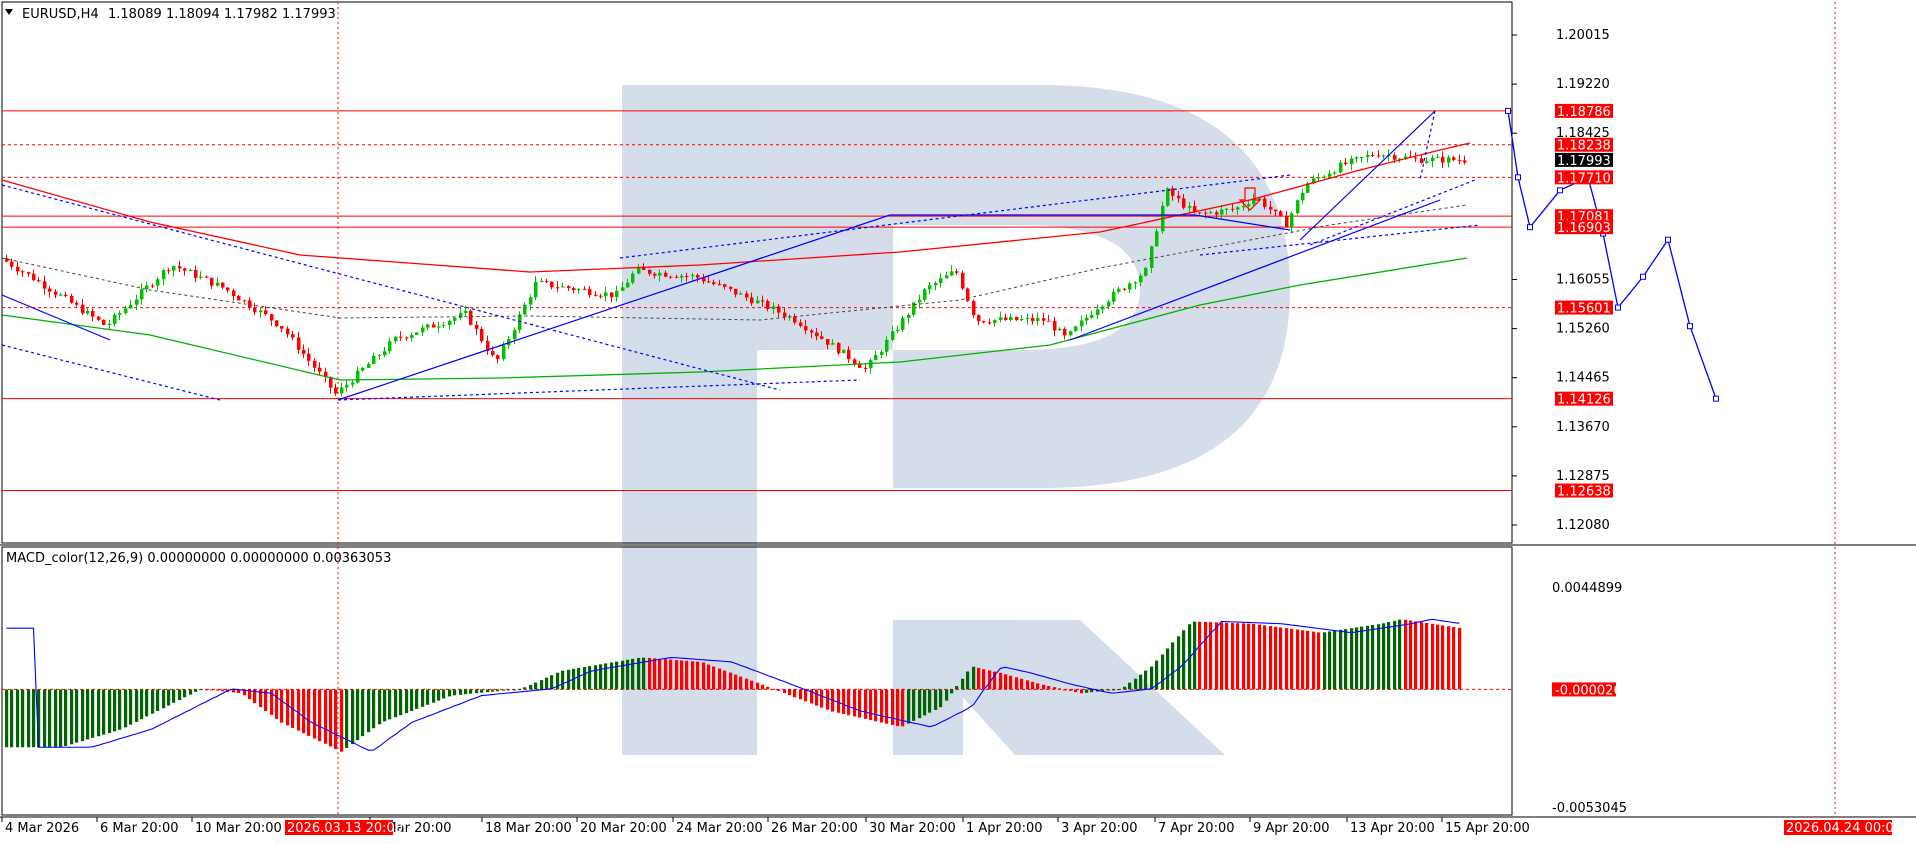  Describe the element at coordinates (1838, 827) in the screenshot. I see `time-marker-box` at that location.